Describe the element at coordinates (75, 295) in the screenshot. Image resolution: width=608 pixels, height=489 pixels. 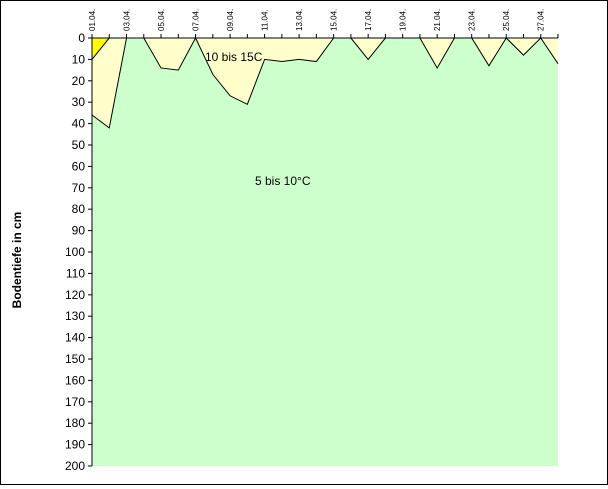
I see `y-tick-label: 120` at that location.